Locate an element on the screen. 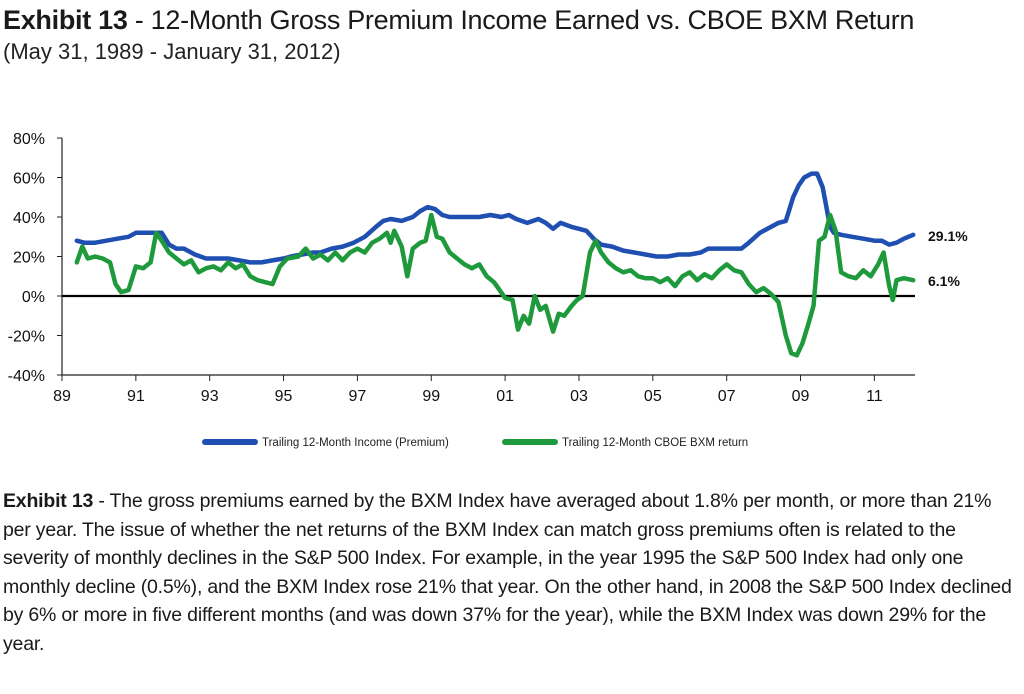 The height and width of the screenshot is (694, 1024). y-tick-label: -40% is located at coordinates (26, 376).